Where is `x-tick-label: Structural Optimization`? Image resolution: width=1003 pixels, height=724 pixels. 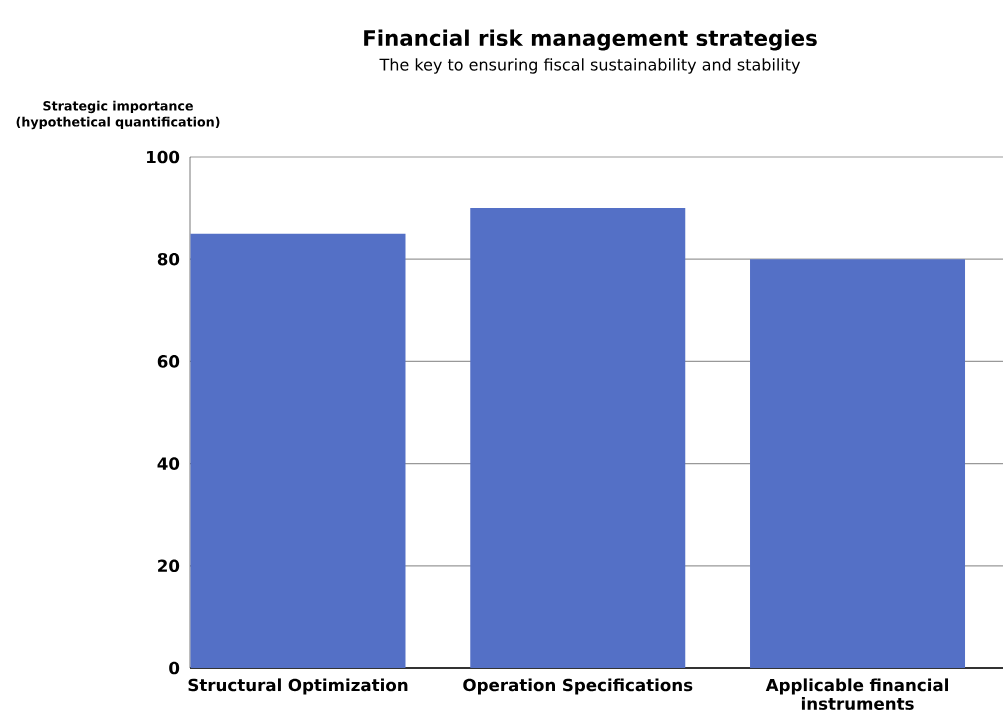 x-tick-label: Structural Optimization is located at coordinates (298, 686).